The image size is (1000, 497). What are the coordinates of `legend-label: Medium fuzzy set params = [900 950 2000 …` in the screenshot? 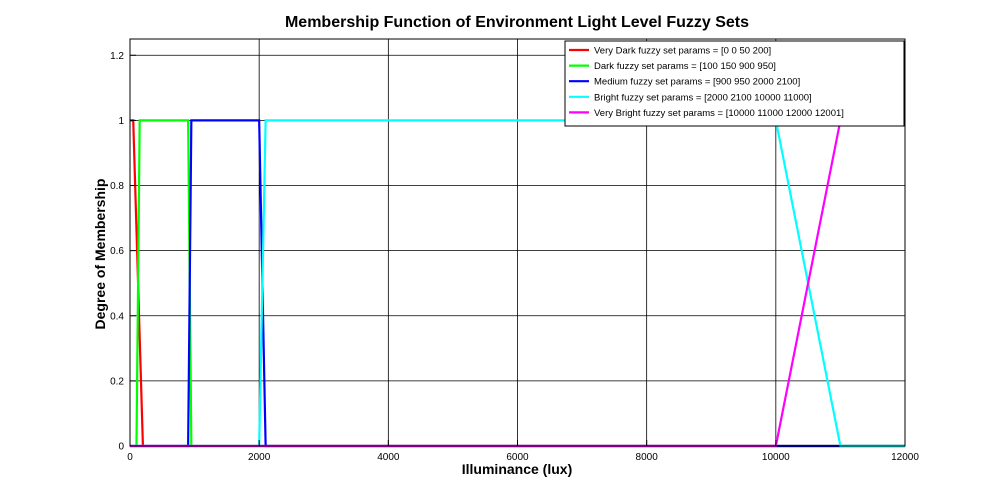 It's located at (697, 82).